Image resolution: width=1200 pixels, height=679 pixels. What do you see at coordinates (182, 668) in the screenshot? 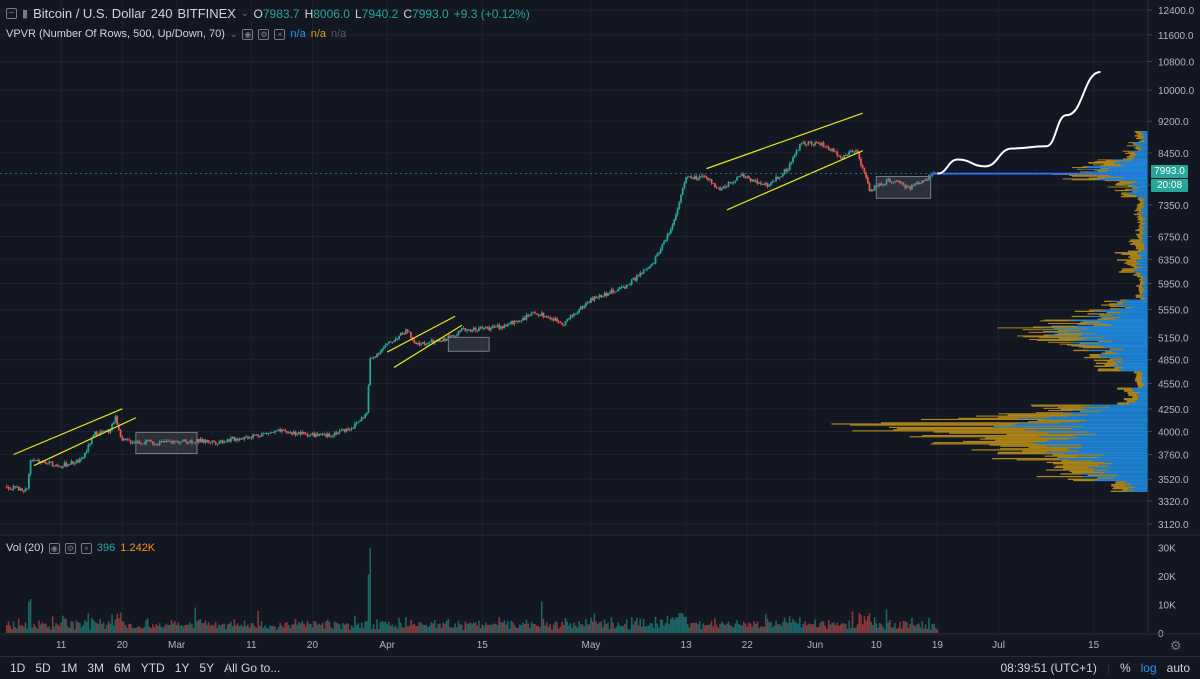
I see `range-1y: 1Y` at bounding box center [182, 668].